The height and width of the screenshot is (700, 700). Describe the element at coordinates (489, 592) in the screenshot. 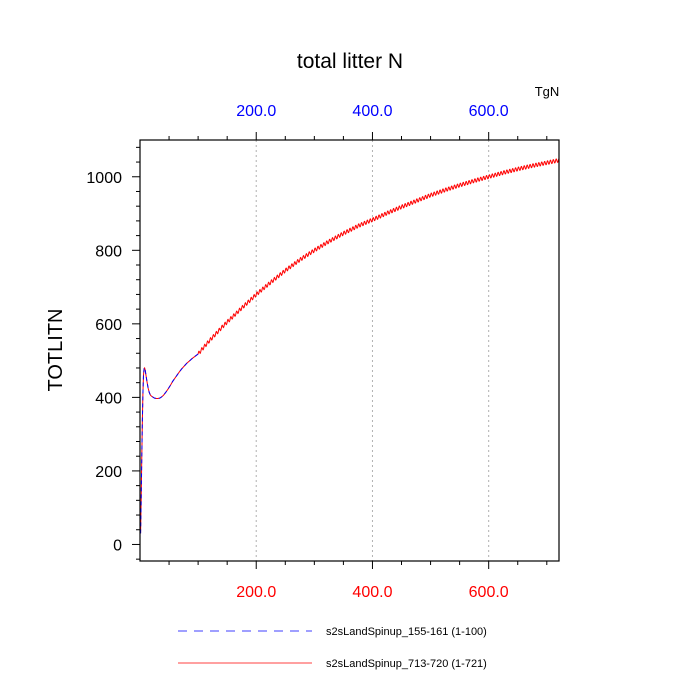

I see `x-tick-label-bottom: 600.0` at that location.